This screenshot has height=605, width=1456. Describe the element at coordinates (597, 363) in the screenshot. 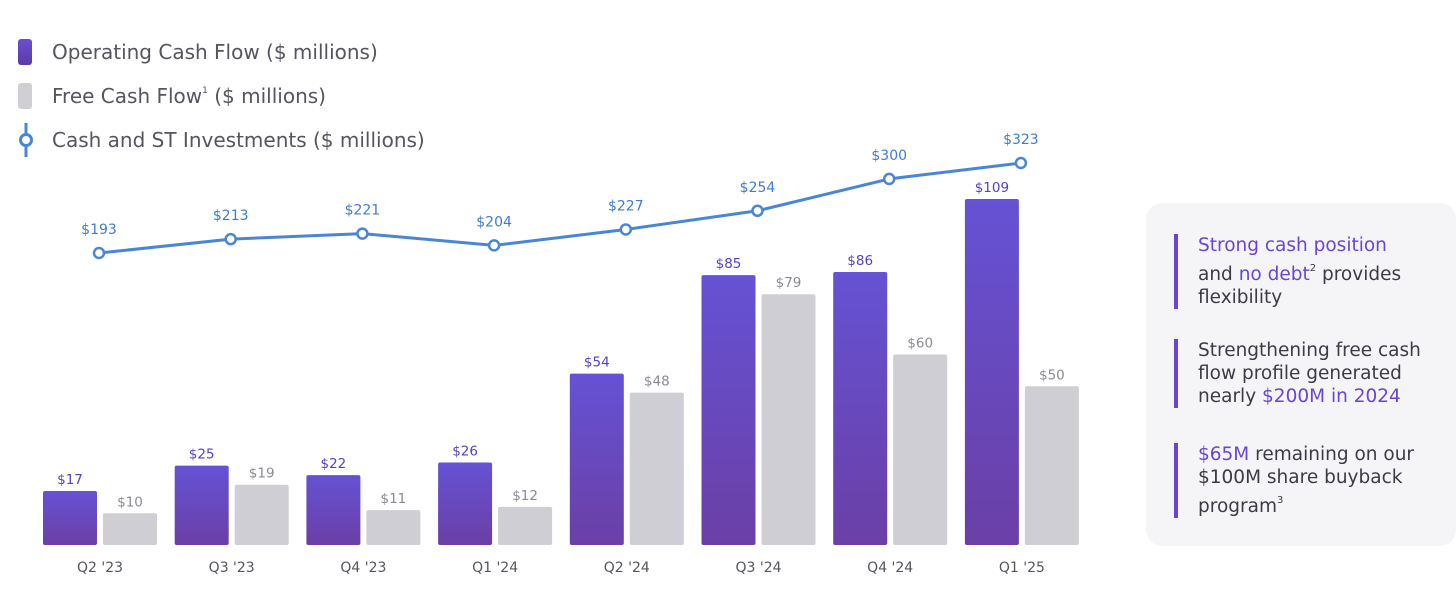

I see `operating-cash-flow-label: $54` at that location.